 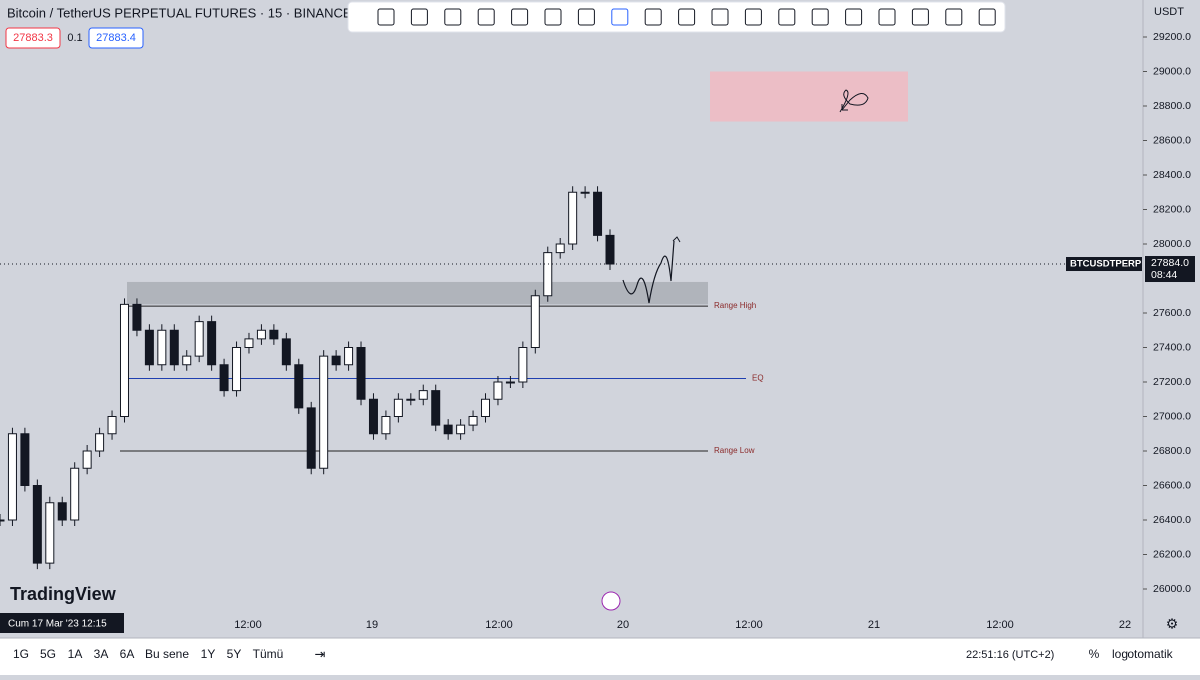 I want to click on target-zone, so click(x=809, y=96).